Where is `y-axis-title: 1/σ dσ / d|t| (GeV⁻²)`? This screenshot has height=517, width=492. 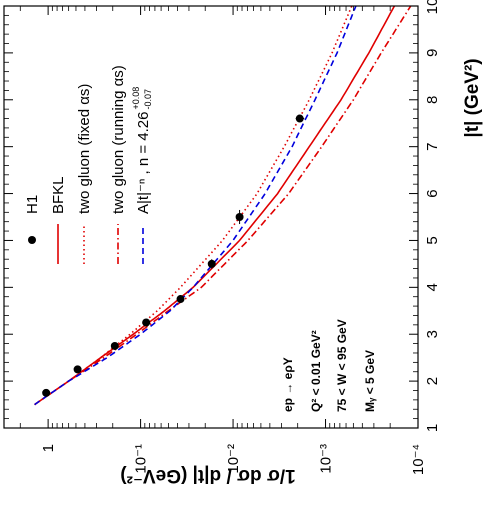
y-axis-title: 1/σ dσ / d|t| (GeV⁻²) is located at coordinates (207, 475).